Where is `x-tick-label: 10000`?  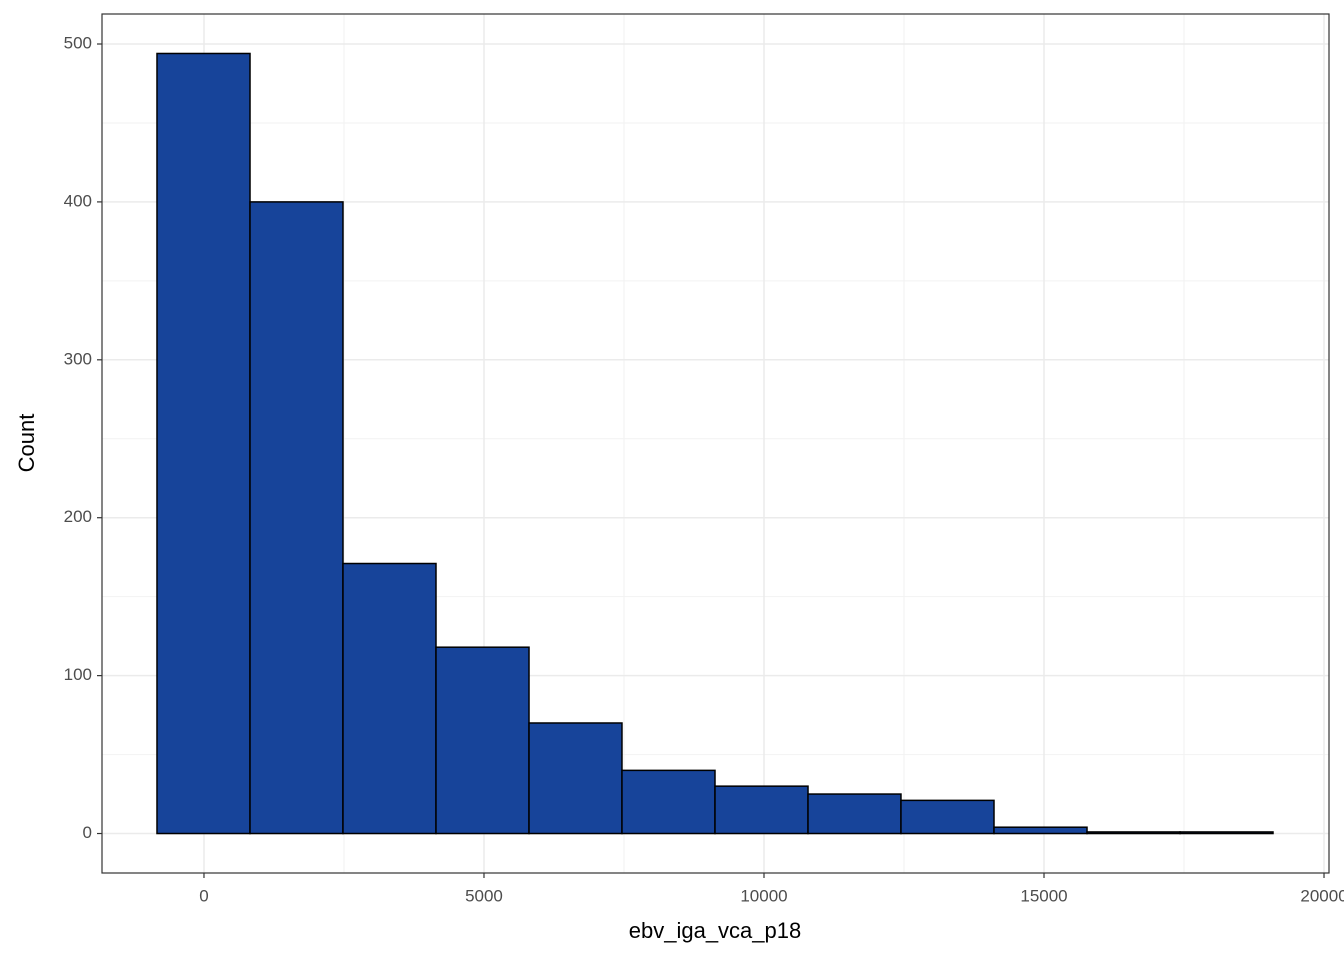
x-tick-label: 10000 is located at coordinates (763, 895).